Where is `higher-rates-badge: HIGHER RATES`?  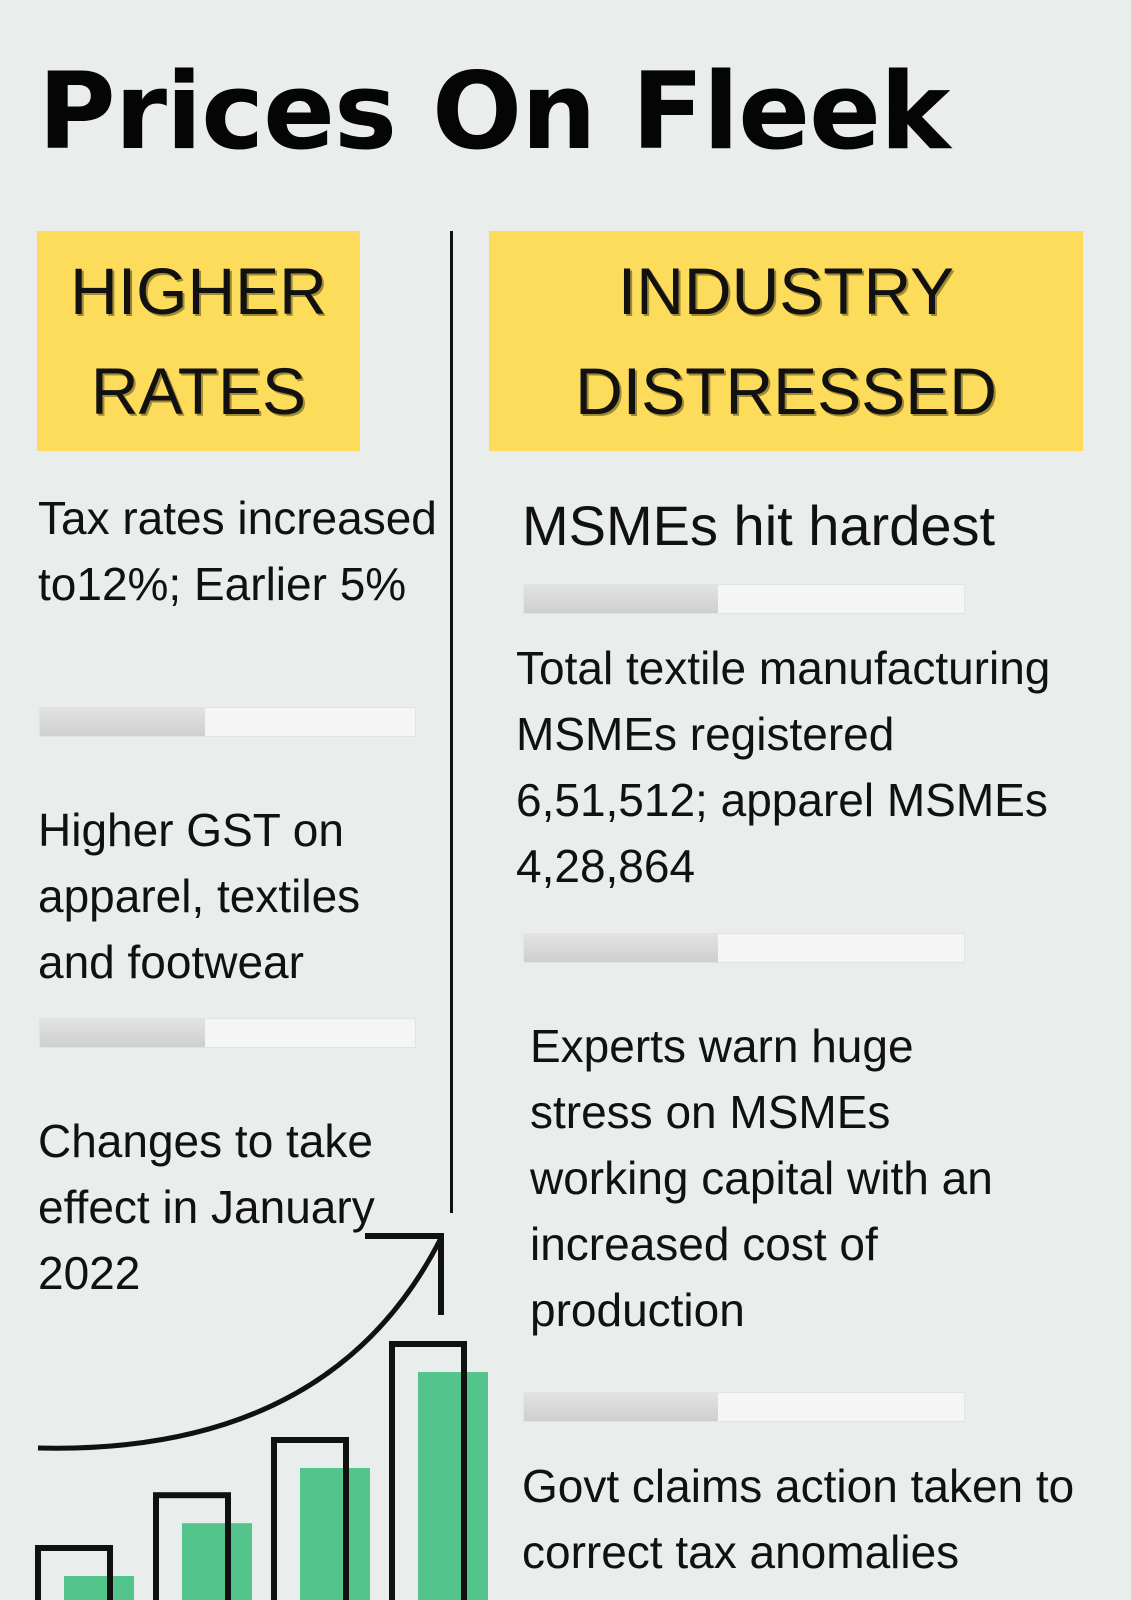
higher-rates-badge: HIGHER RATES is located at coordinates (198, 341).